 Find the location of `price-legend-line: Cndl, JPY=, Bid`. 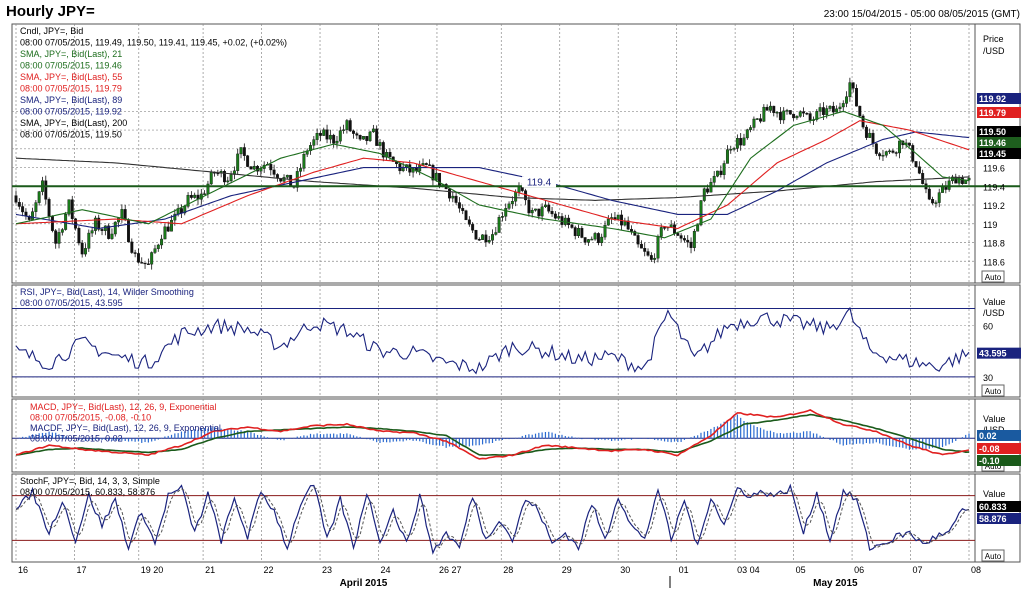

price-legend-line: Cndl, JPY=, Bid is located at coordinates (51, 31).